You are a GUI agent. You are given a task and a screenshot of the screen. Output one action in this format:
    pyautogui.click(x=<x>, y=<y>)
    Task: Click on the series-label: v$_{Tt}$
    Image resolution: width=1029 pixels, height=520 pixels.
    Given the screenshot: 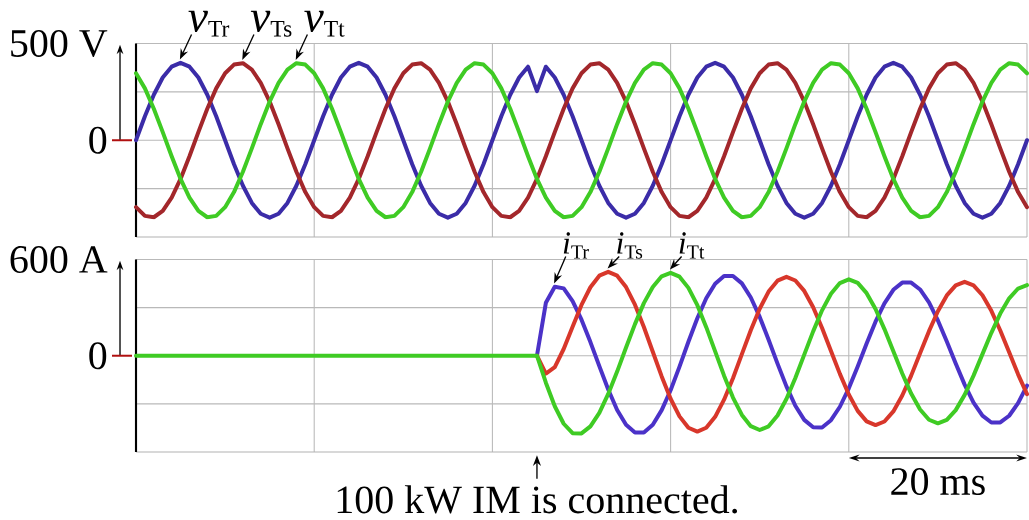 What is the action you would take?
    pyautogui.click(x=324, y=23)
    